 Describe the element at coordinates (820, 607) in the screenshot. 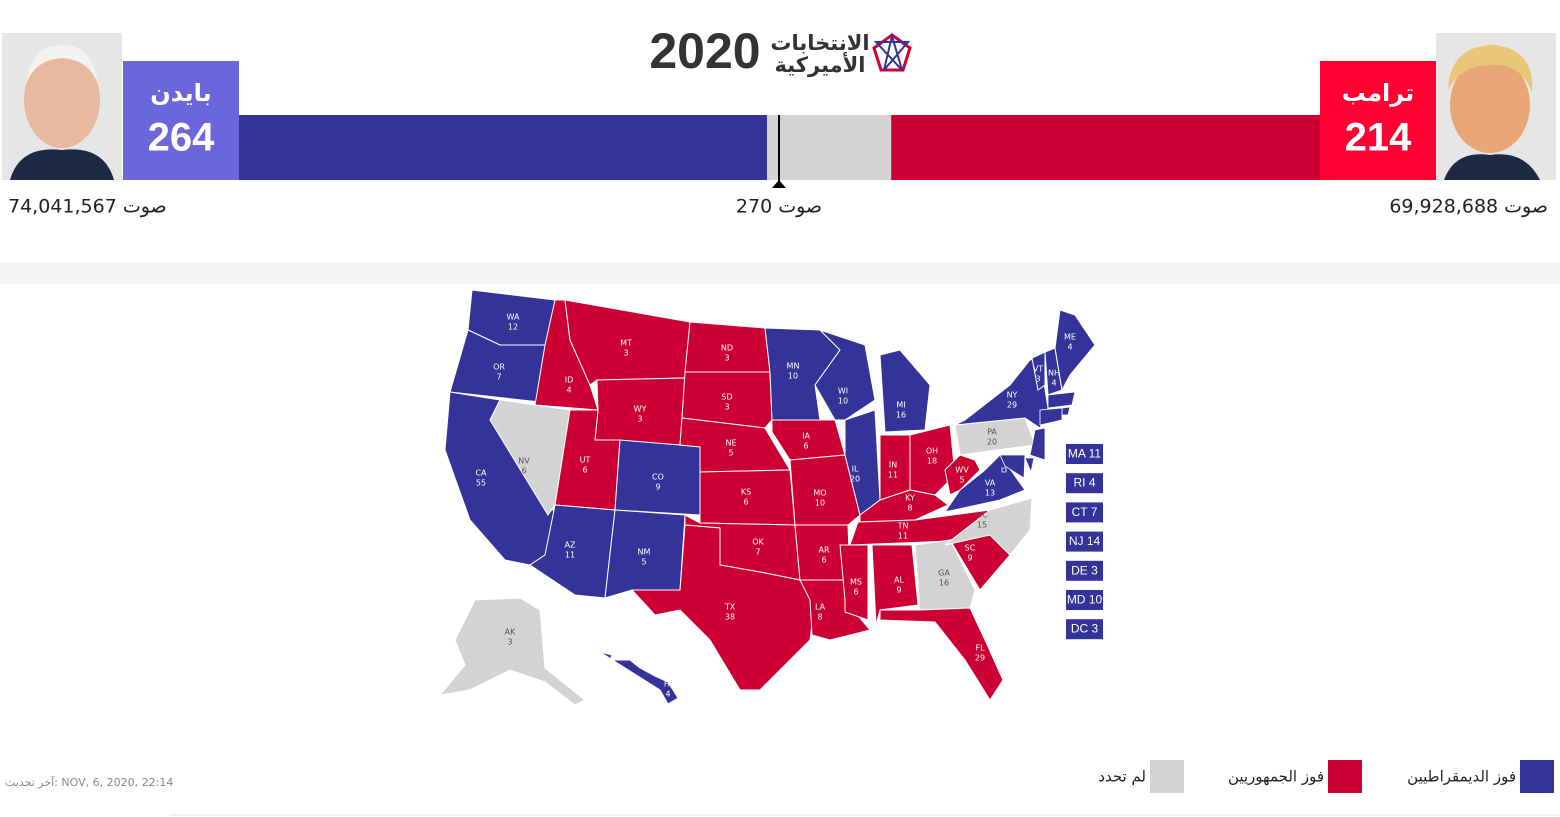

I see `state-abbr: LA` at that location.